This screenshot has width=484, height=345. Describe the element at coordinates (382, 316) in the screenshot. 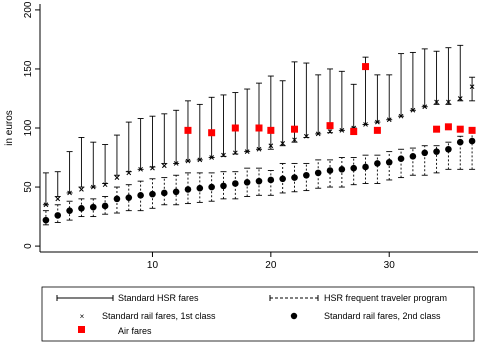

I see `legend-label-second-class: Standard rail fares, 2nd class` at that location.